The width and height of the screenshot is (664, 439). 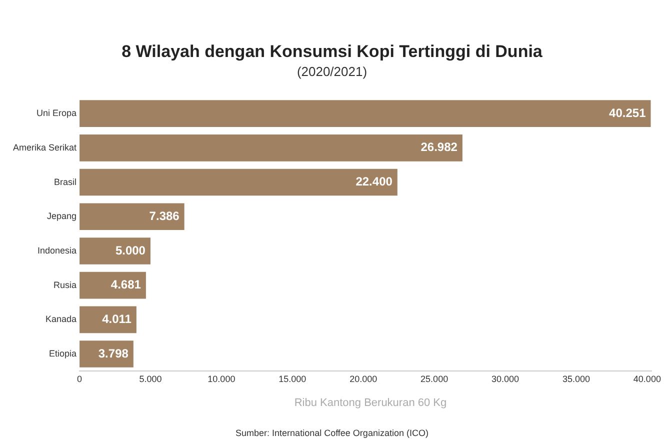 What do you see at coordinates (150, 379) in the screenshot?
I see `x-tick-label: 5.000` at bounding box center [150, 379].